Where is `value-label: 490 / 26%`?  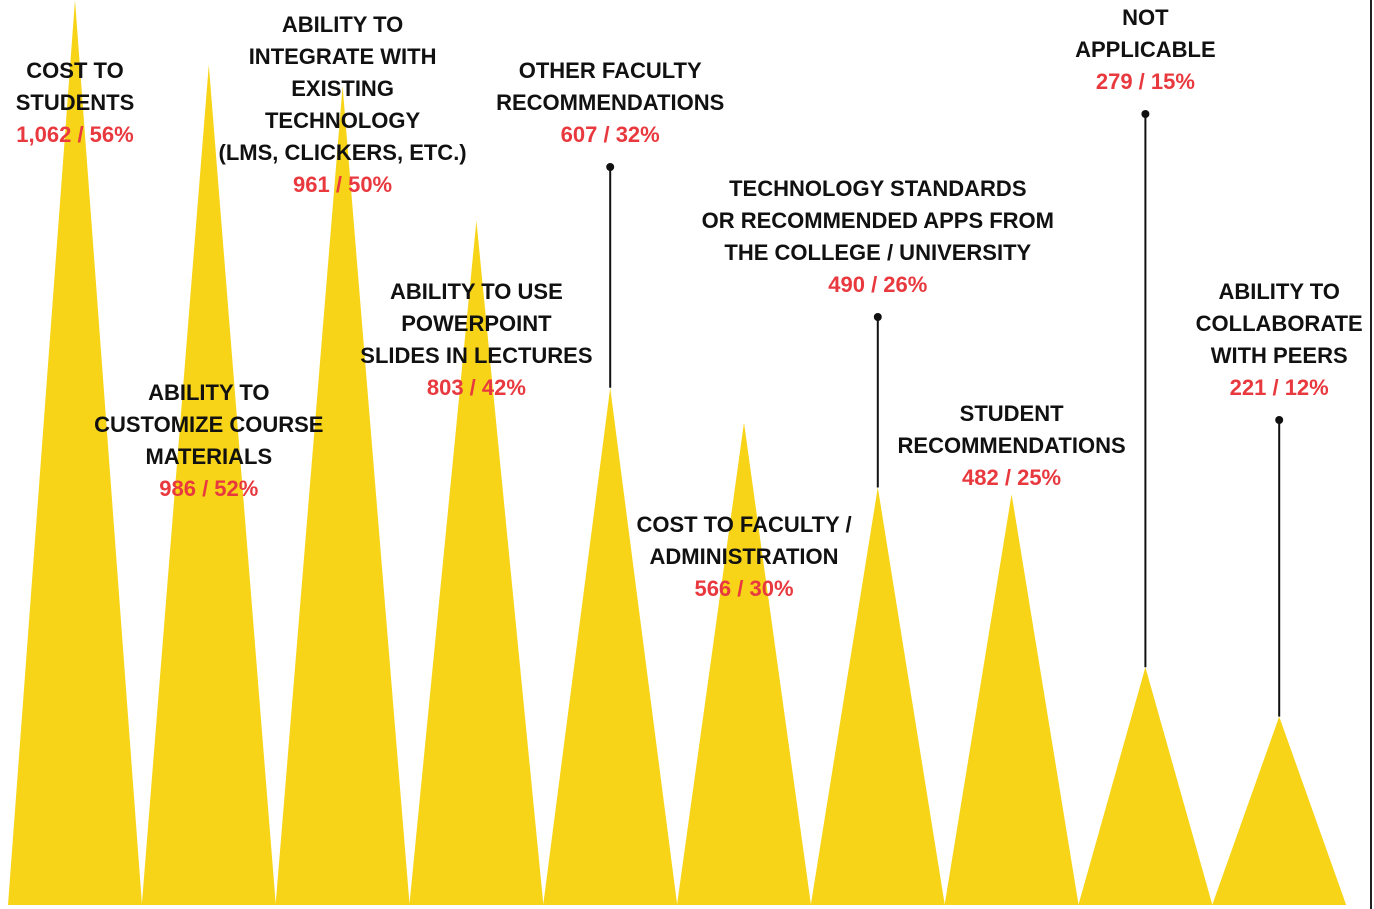 value-label: 490 / 26% is located at coordinates (877, 284).